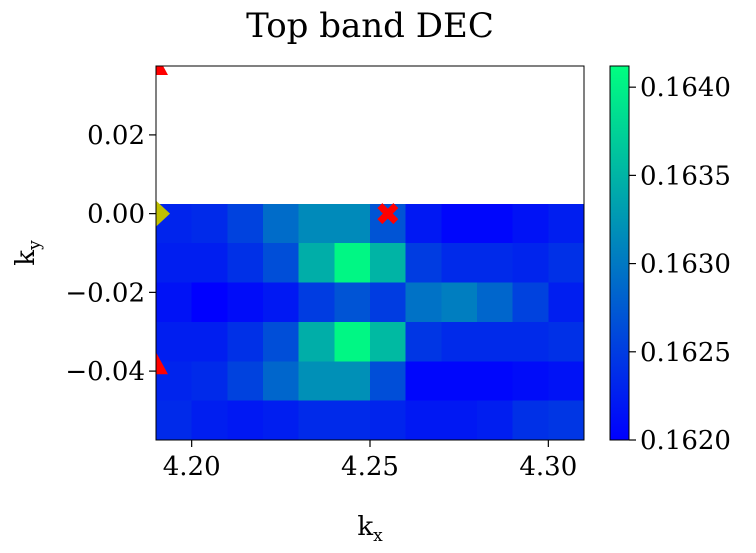 This screenshot has height=553, width=756. I want to click on x-axis: 4.20 4.25 4.30, so click(370, 461).